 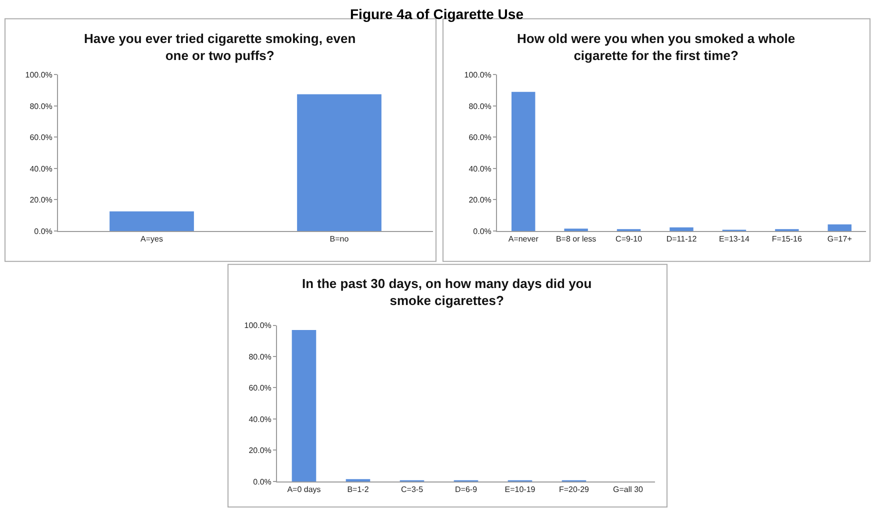 What do you see at coordinates (656, 47) in the screenshot?
I see `chart-title: How old were you when you smoked a whole cigarette for the first time?` at bounding box center [656, 47].